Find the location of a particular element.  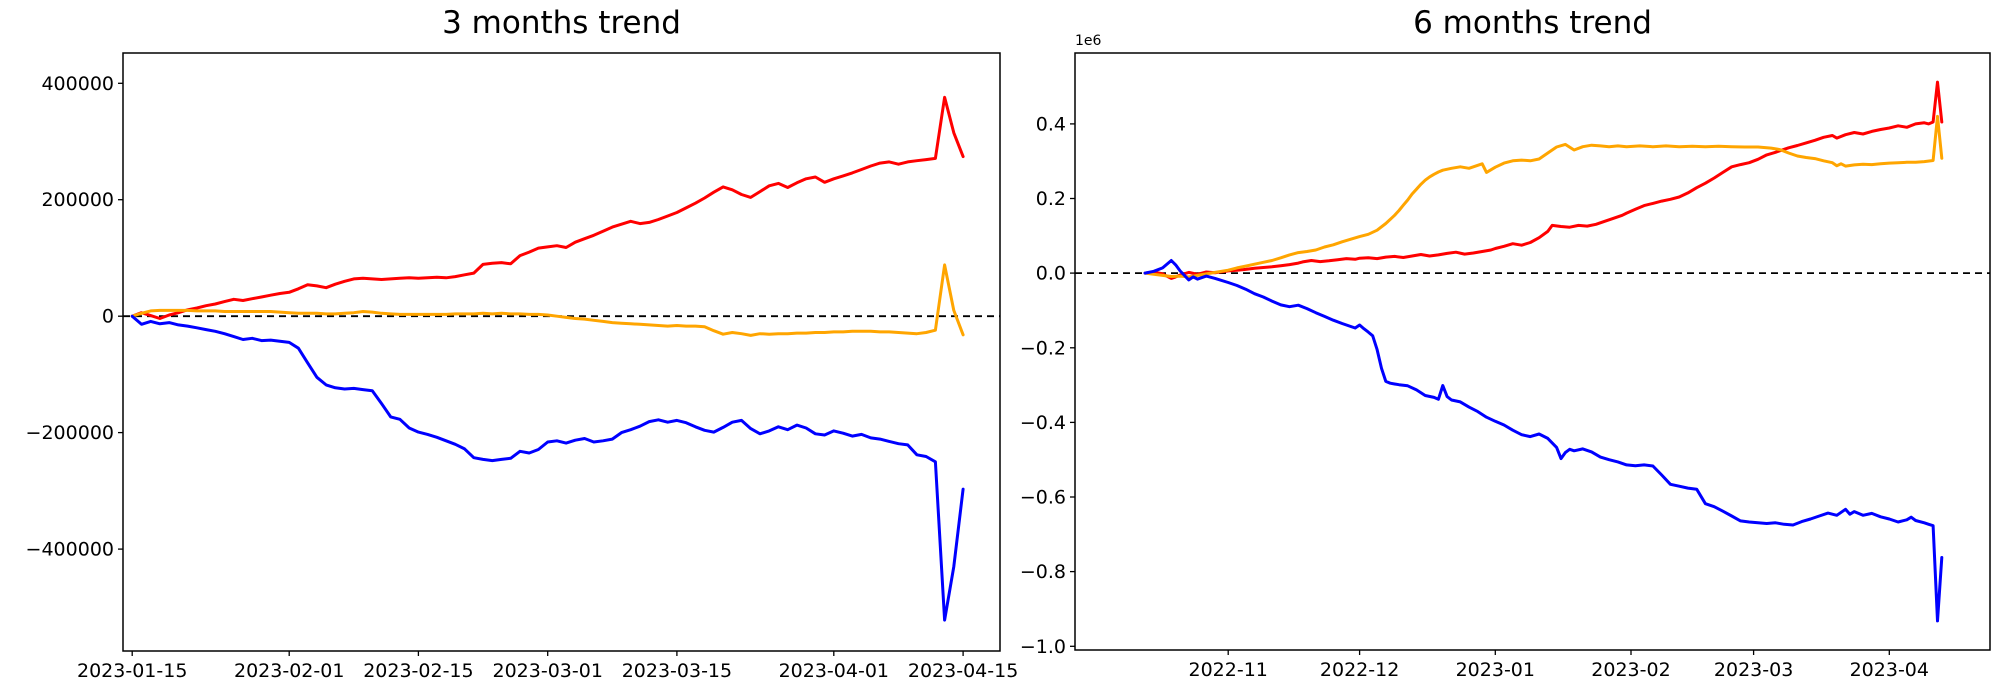

left-chart-y-tick-label: −400000 is located at coordinates (70, 550).